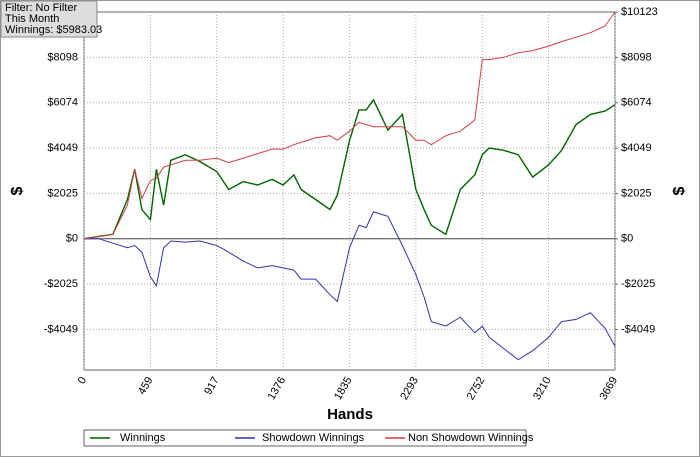 This screenshot has height=457, width=700. What do you see at coordinates (53, 30) in the screenshot?
I see `info-text: Winnings: $5983.03` at bounding box center [53, 30].